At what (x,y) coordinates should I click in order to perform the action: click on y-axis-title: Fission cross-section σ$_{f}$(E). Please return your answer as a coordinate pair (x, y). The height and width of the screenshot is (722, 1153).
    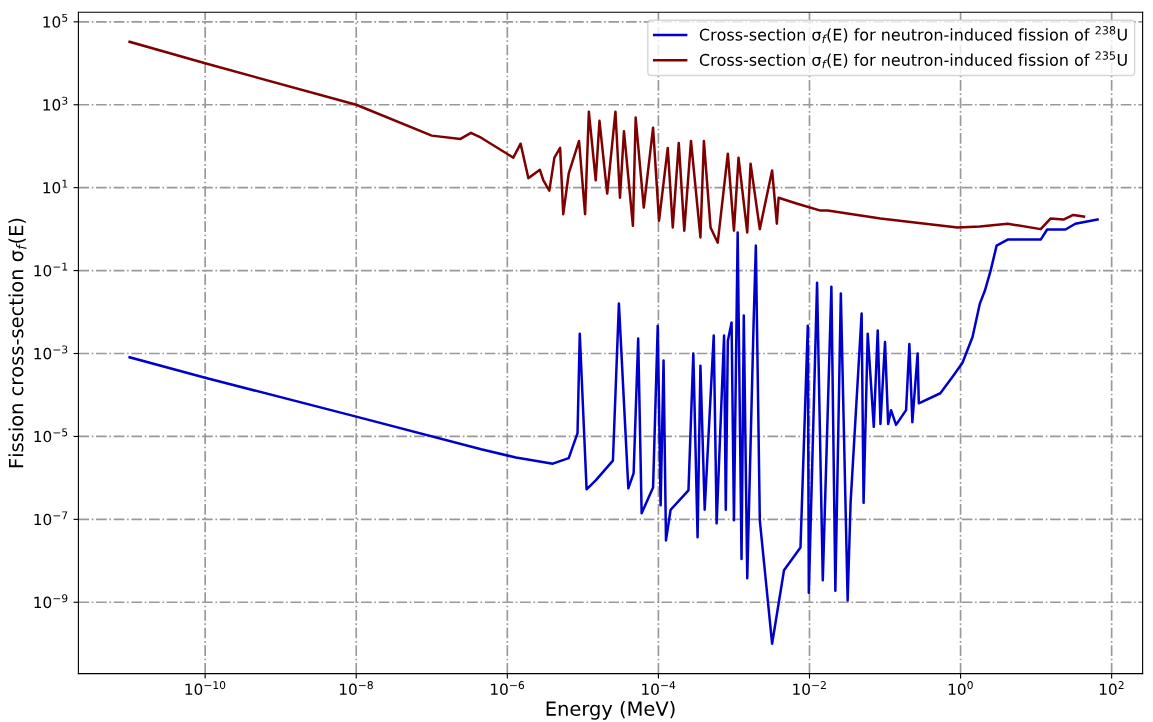
    Looking at the image, I should click on (17, 343).